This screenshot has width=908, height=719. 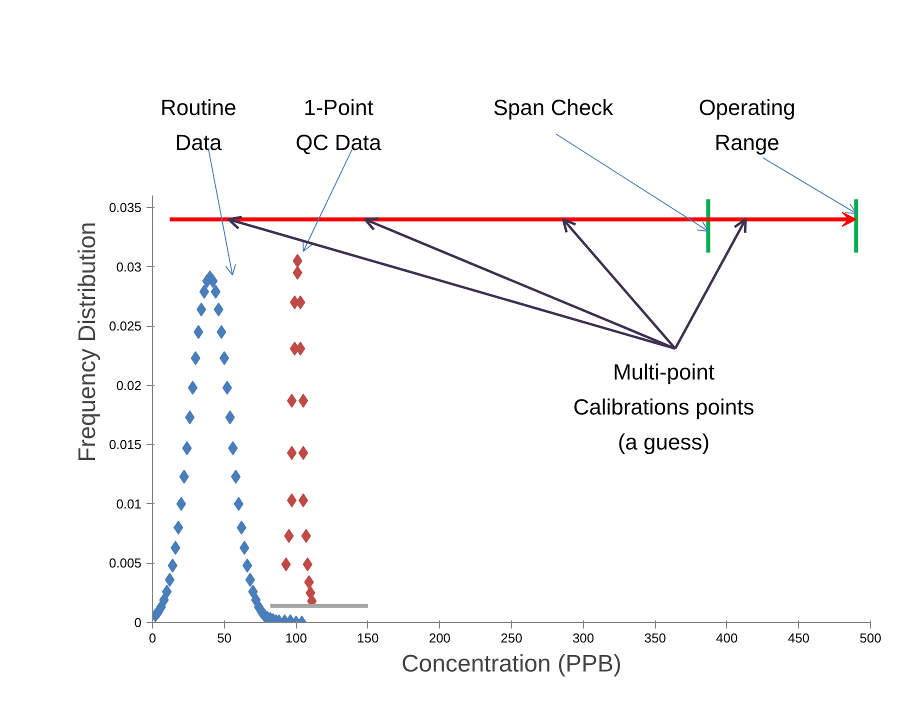 I want to click on x-axis-title: Concentration (PPB), so click(x=511, y=664).